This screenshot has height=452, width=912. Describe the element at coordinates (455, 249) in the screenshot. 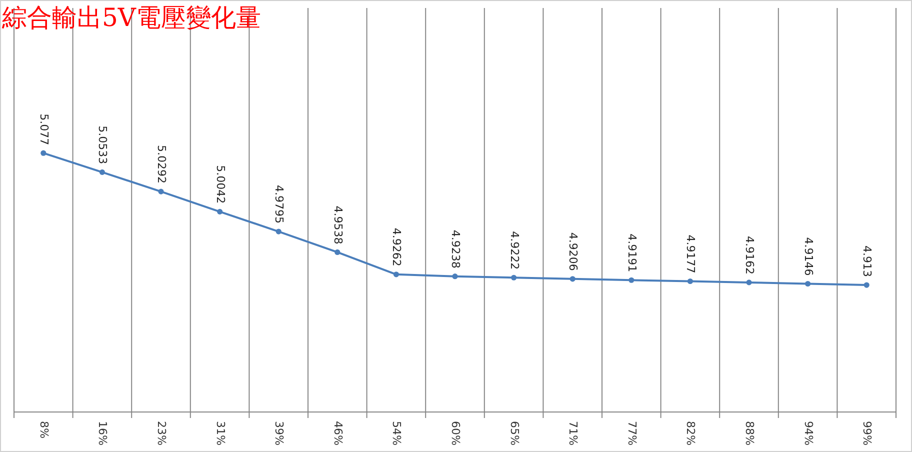

I see `data-label: 4.9238` at that location.